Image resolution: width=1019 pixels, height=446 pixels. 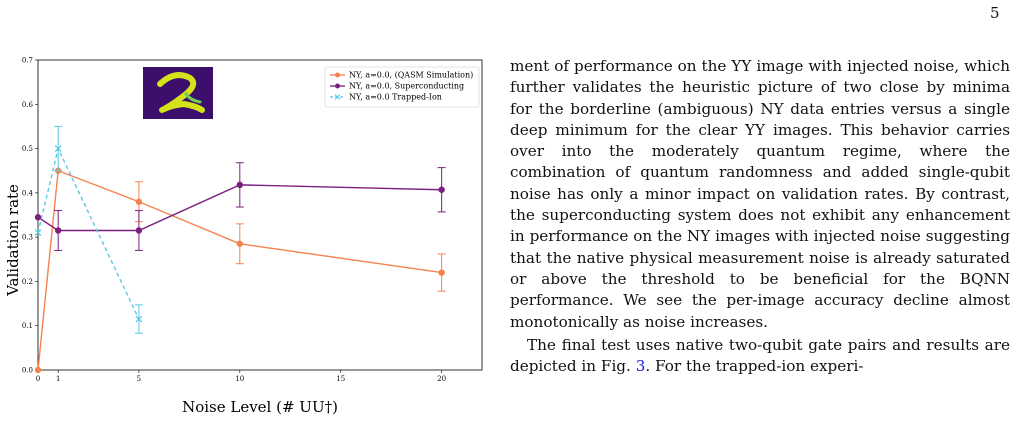 What do you see at coordinates (260, 407) in the screenshot?
I see `x-axis-label: Noise Level (# UU†)` at bounding box center [260, 407].